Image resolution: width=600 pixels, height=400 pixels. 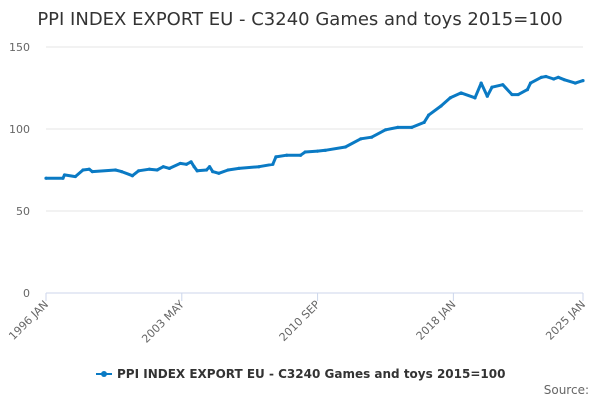 I want to click on x-tick-label: 2003 MAY, so click(x=163, y=322).